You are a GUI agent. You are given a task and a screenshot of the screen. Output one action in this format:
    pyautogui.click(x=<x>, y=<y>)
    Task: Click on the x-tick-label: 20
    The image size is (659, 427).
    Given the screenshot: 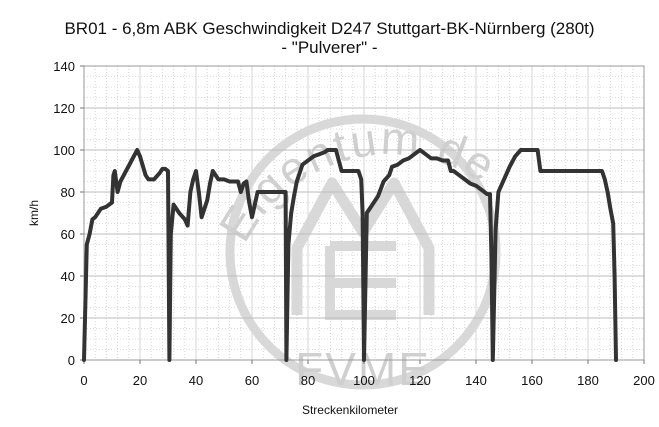 What is the action you would take?
    pyautogui.click(x=140, y=380)
    